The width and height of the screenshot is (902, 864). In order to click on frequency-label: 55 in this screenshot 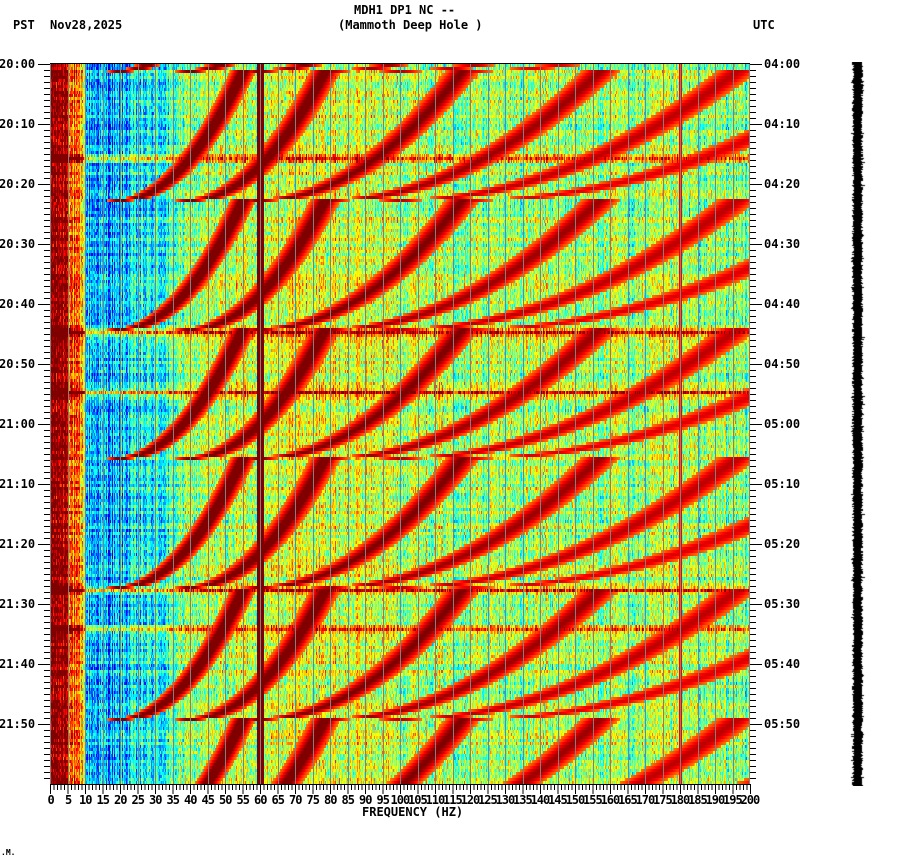, I will do `click(243, 800)`.